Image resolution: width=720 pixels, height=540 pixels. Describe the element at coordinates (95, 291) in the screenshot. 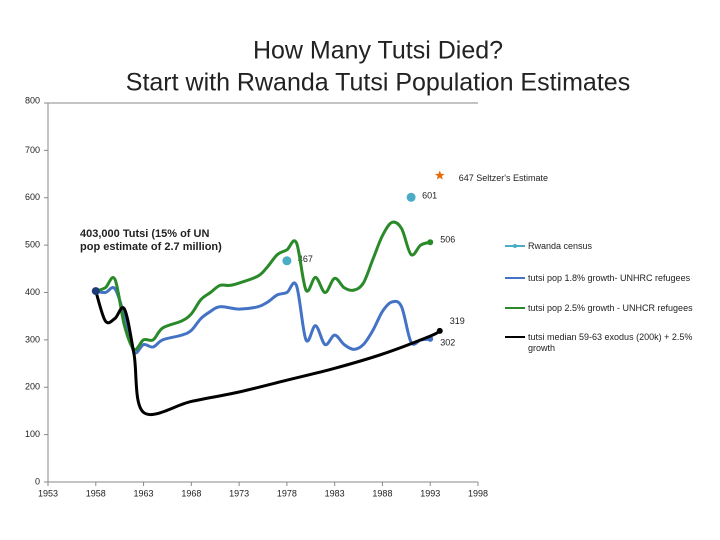

I see `start-marker` at that location.